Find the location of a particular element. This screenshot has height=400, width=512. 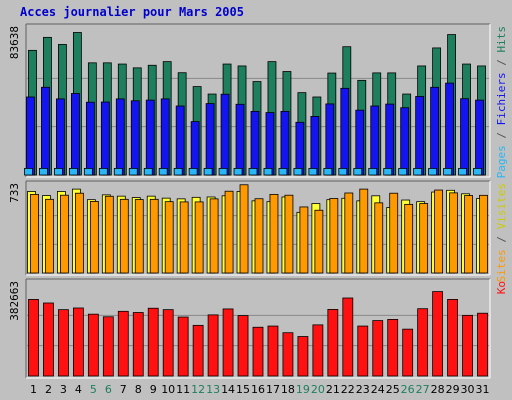

legend-entry: Sites is located at coordinates (501, 265).